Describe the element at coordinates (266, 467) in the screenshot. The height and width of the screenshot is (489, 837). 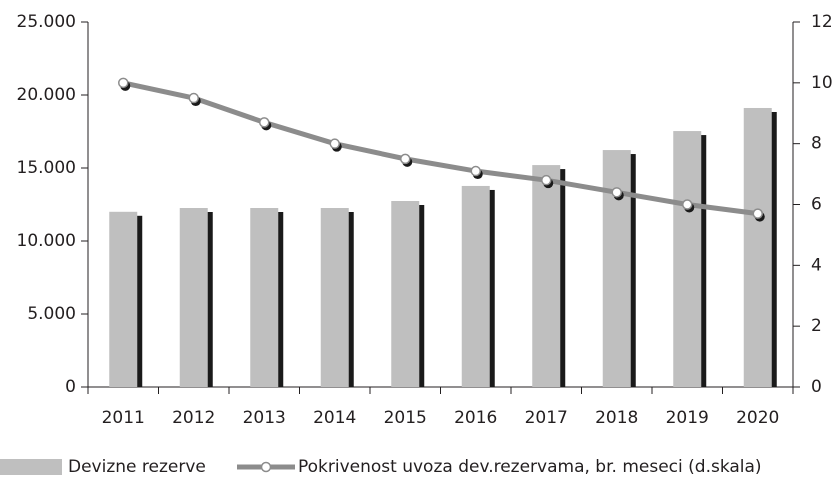
I see `legend-marker` at that location.